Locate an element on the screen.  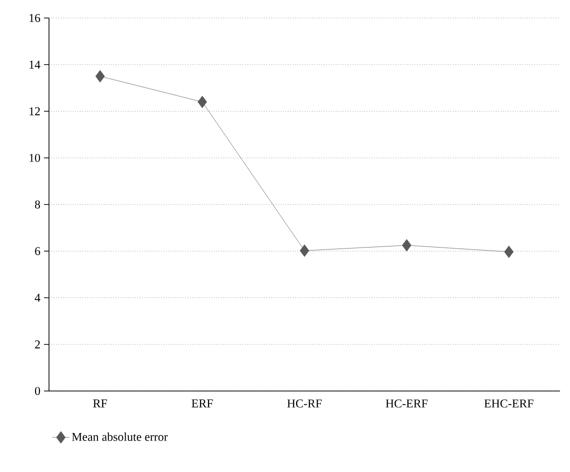
y-tick-label: 10 is located at coordinates (35, 158).